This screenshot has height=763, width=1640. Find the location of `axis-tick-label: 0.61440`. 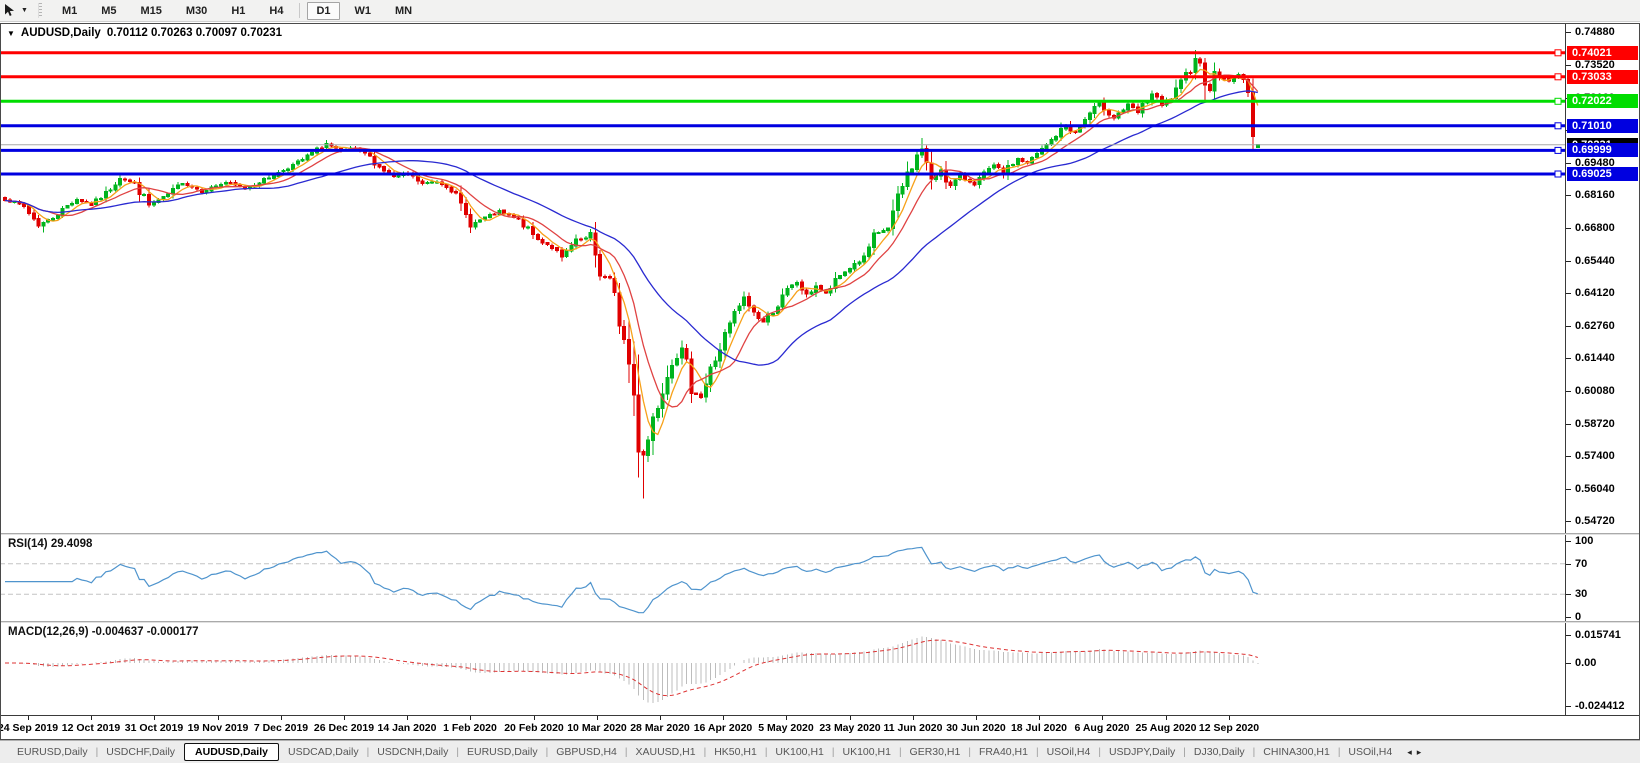

axis-tick-label: 0.61440 is located at coordinates (1595, 358).